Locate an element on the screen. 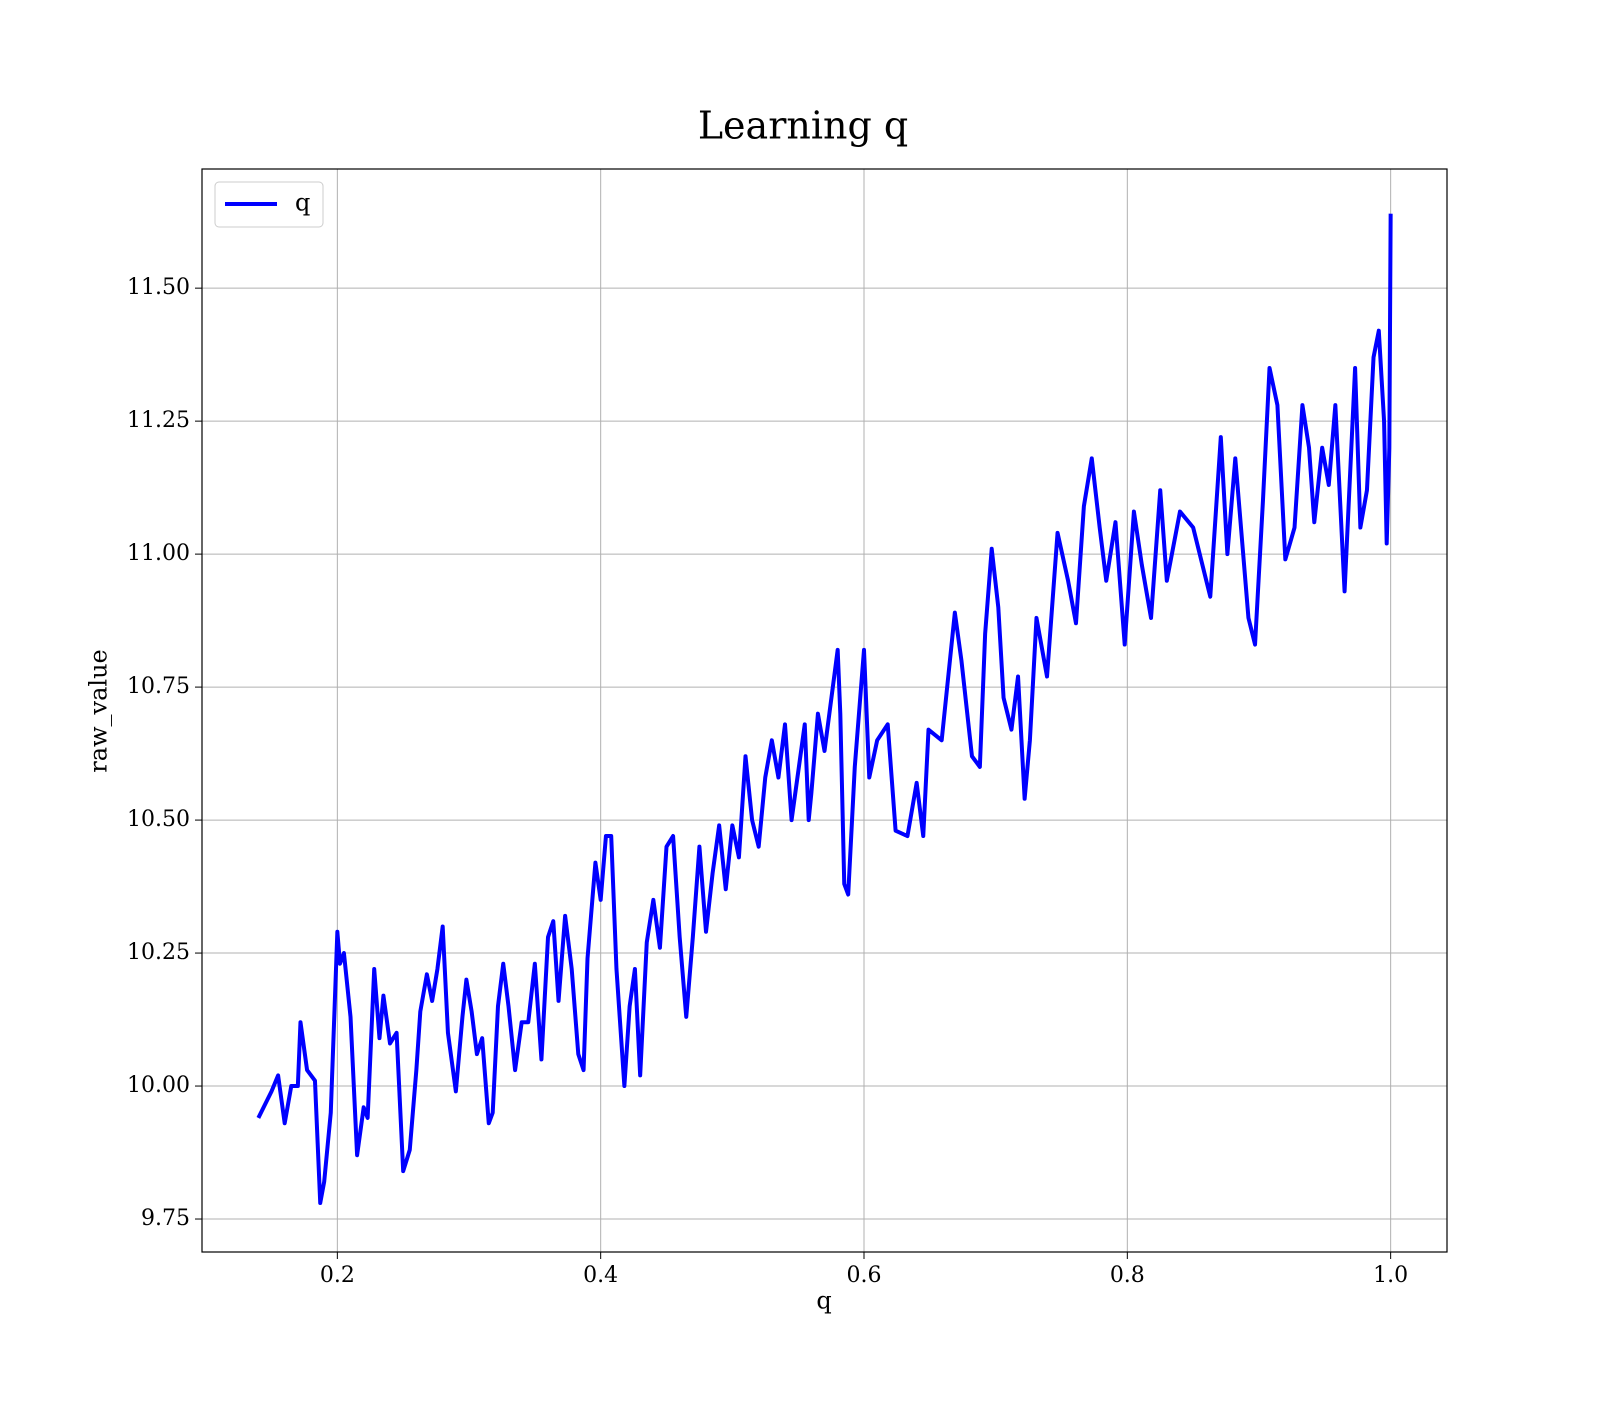 This screenshot has width=1600, height=1404. y-tick-label: 10.00 is located at coordinates (158, 1085).